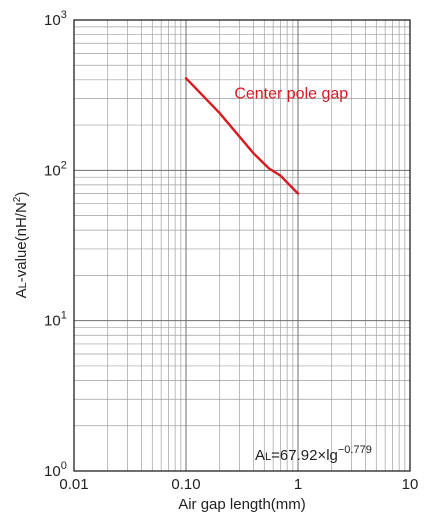  What do you see at coordinates (73, 484) in the screenshot?
I see `x-tick-label: 0.01` at bounding box center [73, 484].